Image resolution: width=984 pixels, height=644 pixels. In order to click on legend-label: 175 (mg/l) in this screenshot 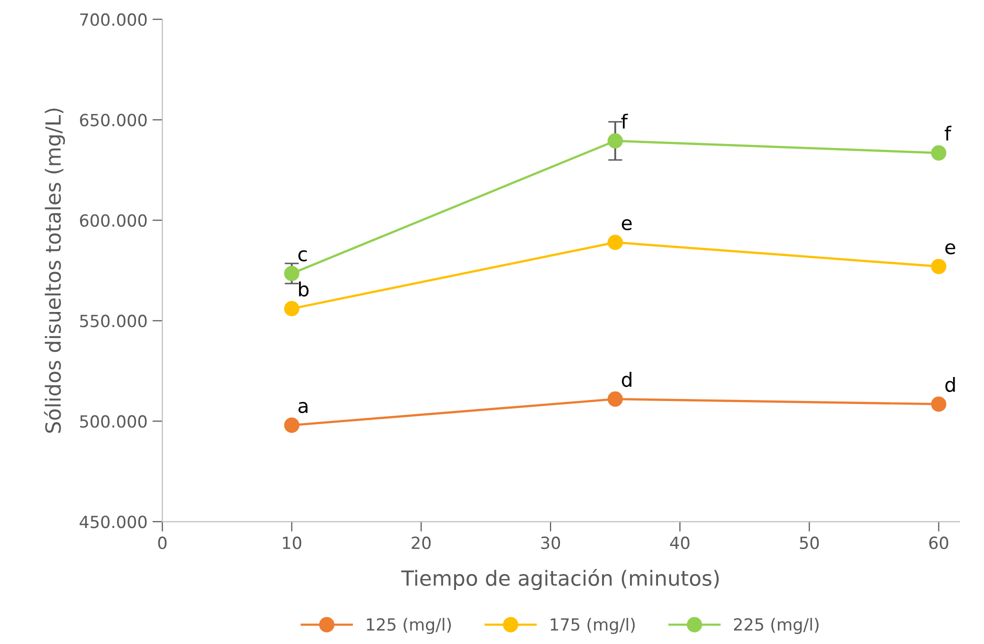, I will do `click(592, 626)`.